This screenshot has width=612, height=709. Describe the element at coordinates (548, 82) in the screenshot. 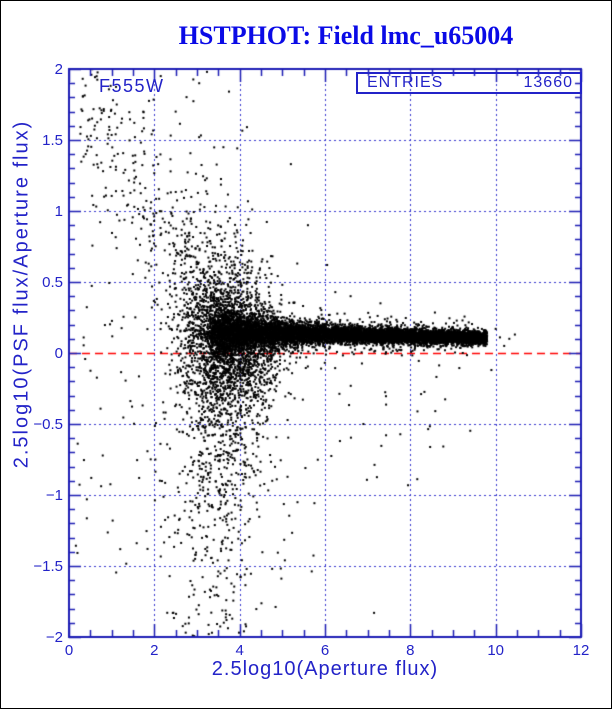

I see `stats-entries-value: 13660` at that location.